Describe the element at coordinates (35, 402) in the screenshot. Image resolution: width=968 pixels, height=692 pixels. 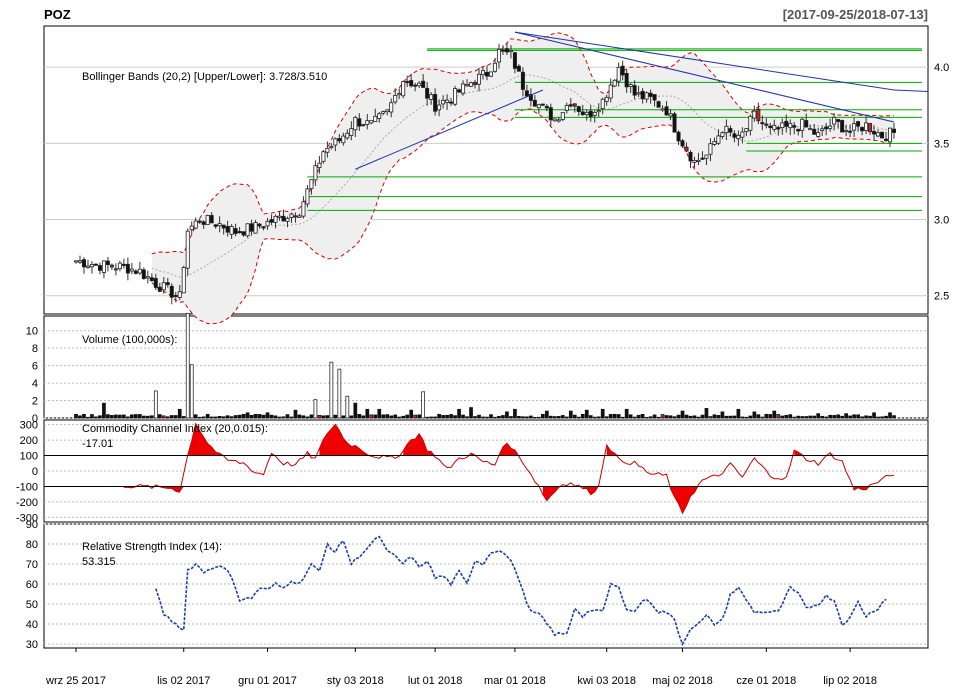
I see `volume-tick-label: 2` at that location.